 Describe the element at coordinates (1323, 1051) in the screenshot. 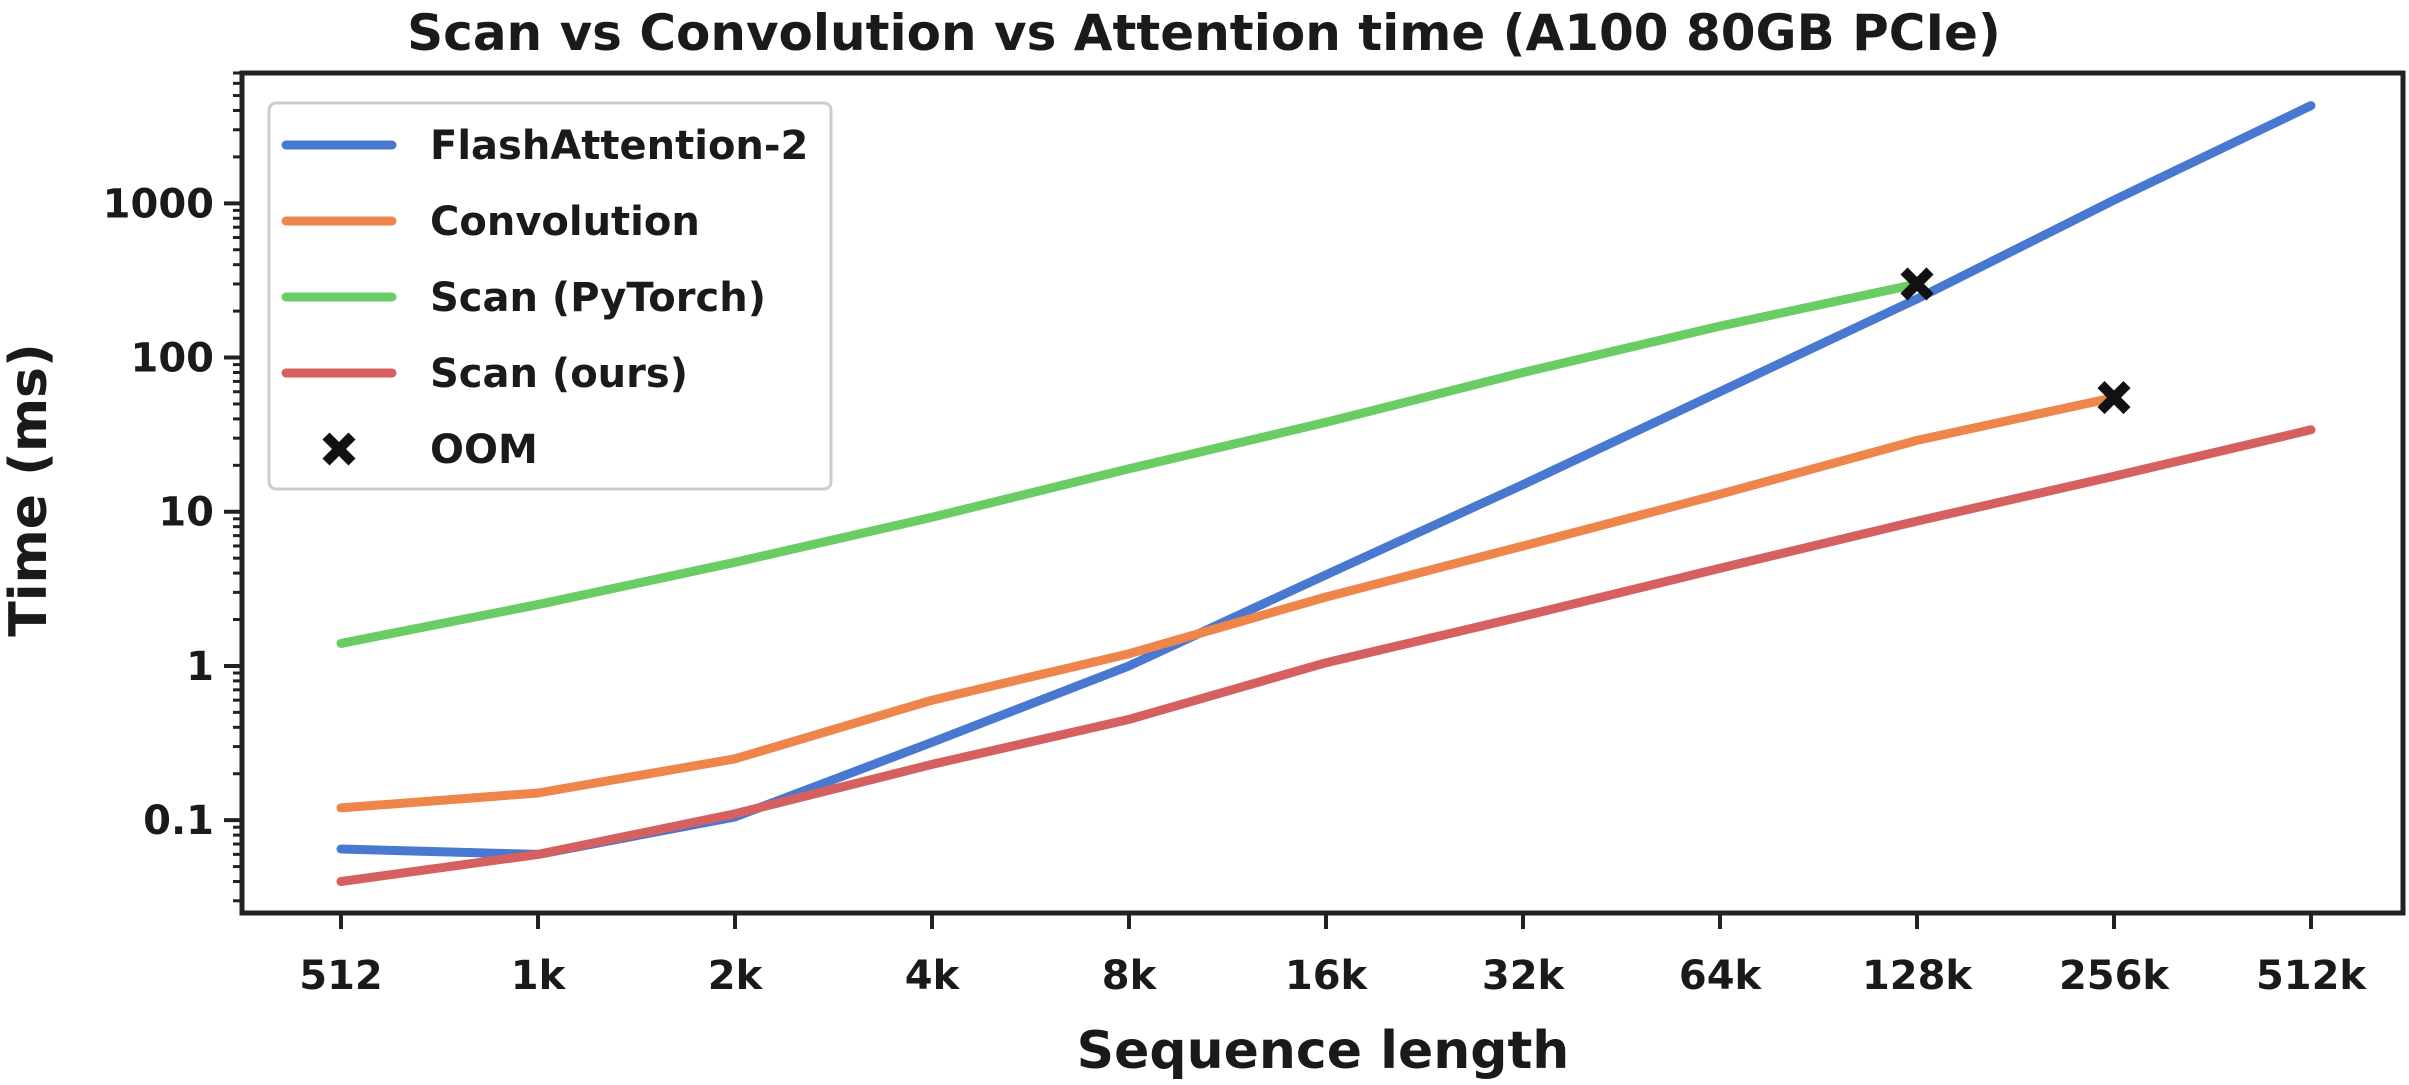

I see `x-axis-label: Sequence length` at that location.